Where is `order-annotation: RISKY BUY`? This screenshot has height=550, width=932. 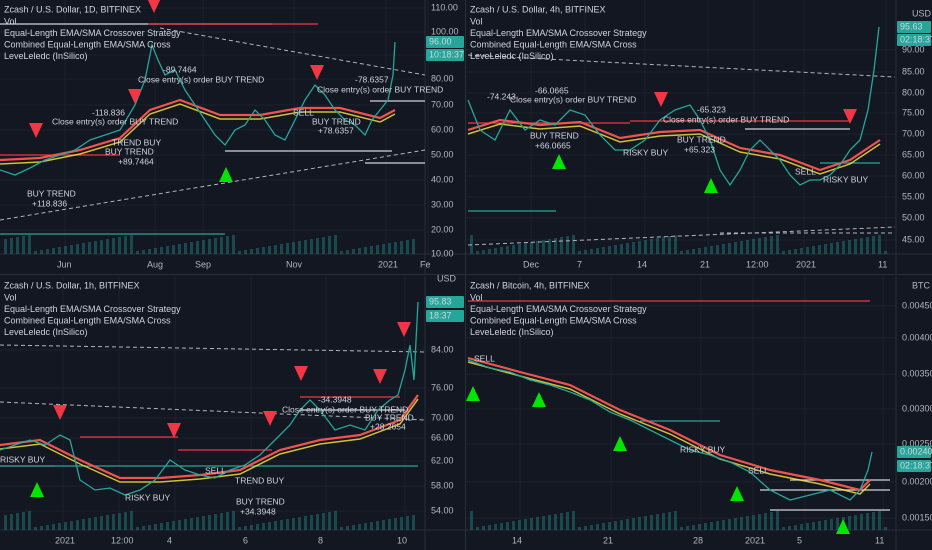 order-annotation: RISKY BUY is located at coordinates (23, 459).